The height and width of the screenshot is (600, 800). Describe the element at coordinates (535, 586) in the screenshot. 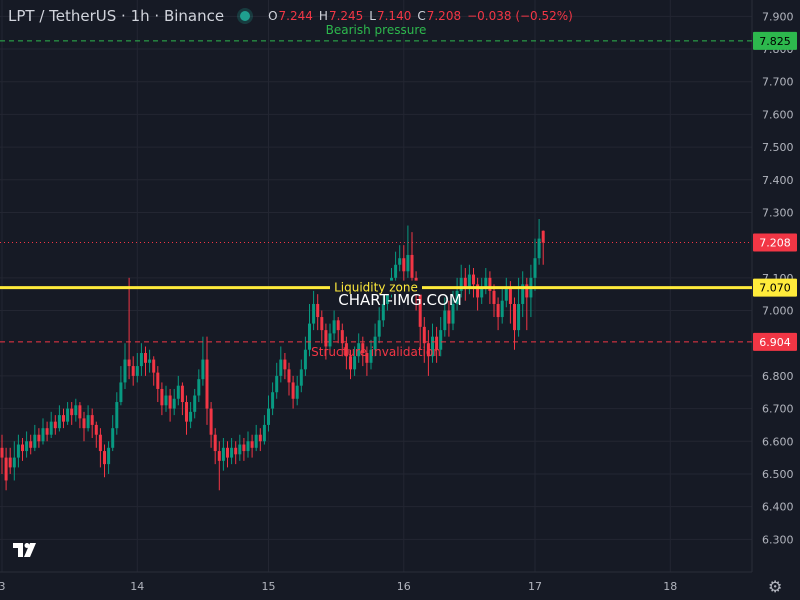

I see `x-tick-label: 17` at that location.